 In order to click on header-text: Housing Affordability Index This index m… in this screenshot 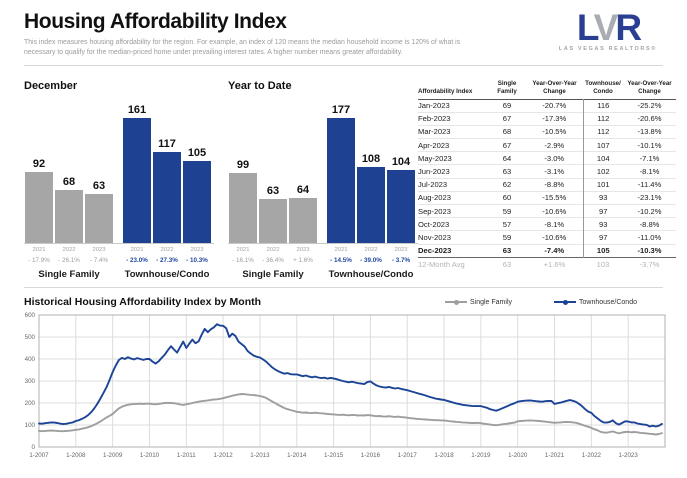, I will do `click(242, 34)`.